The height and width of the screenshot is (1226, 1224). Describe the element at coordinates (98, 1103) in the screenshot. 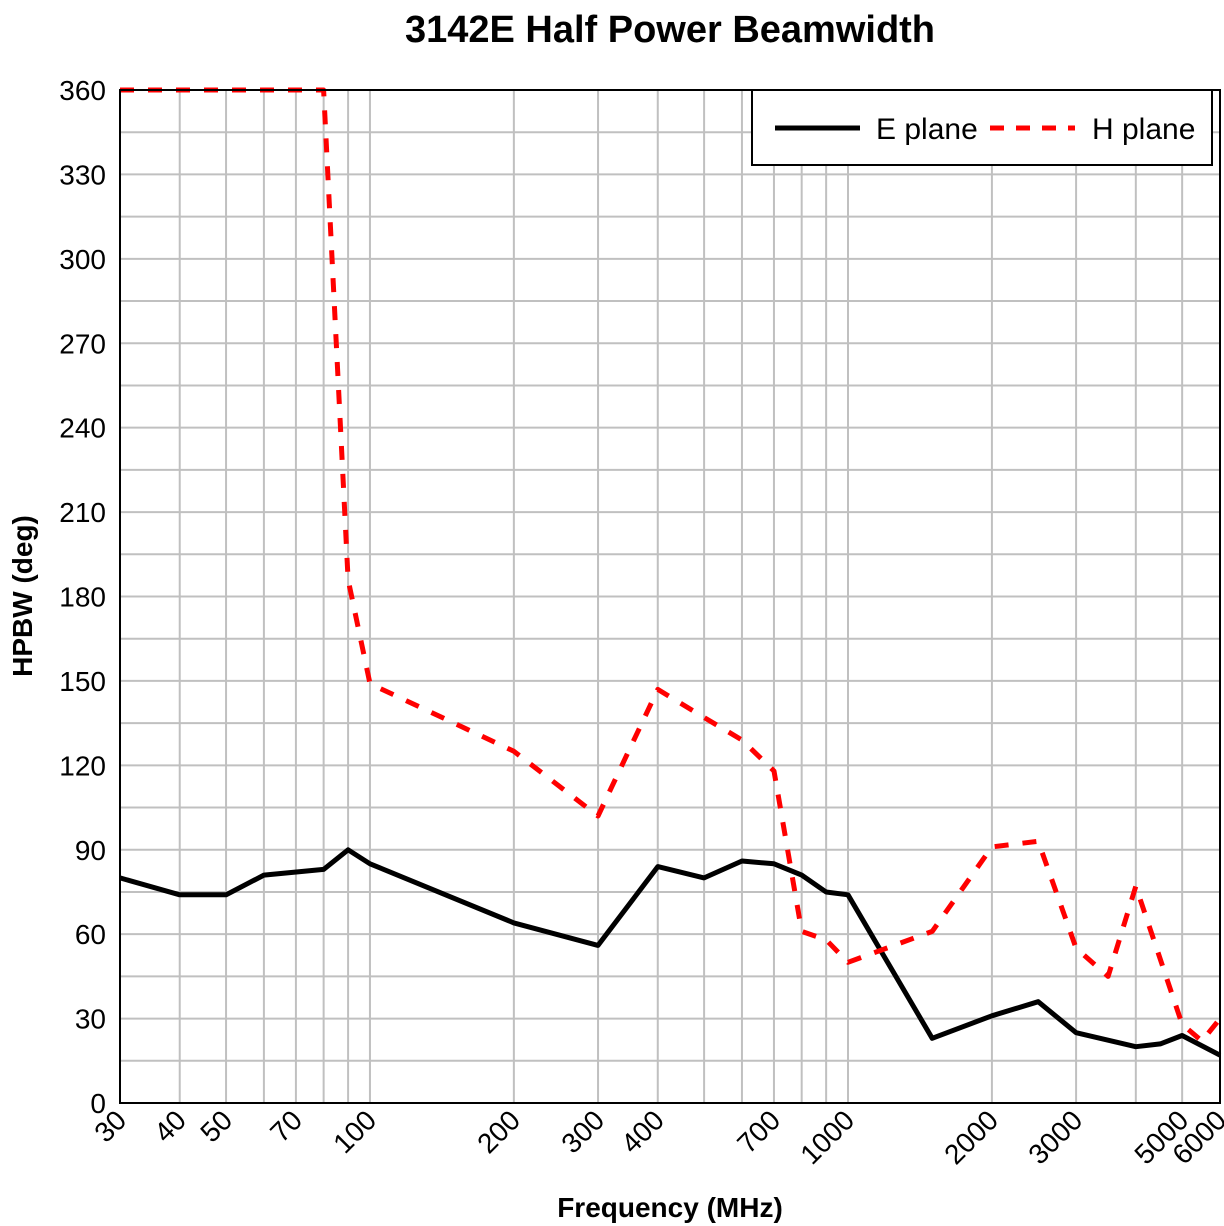

I see `y-tick-label: 0` at that location.